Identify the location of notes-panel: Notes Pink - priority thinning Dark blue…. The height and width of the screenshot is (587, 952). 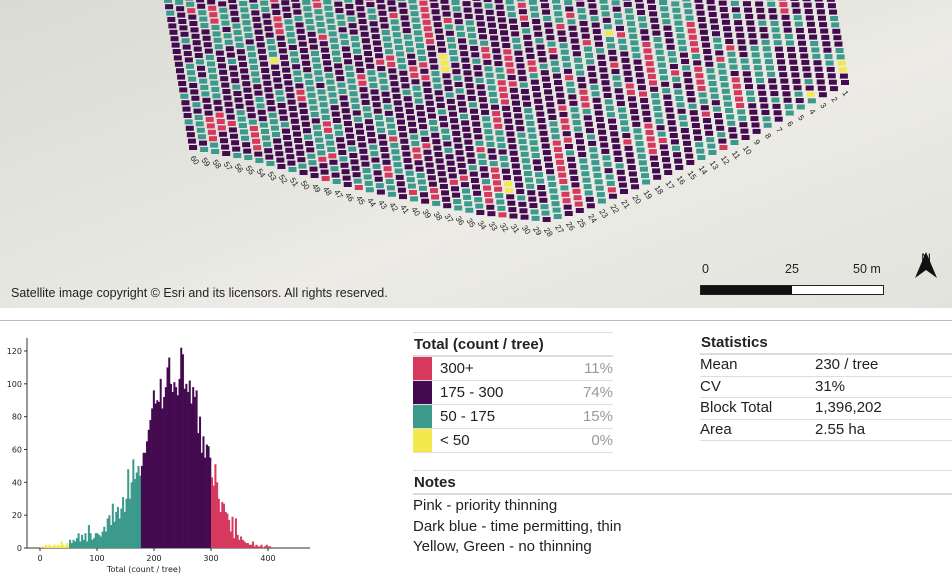
(682, 513).